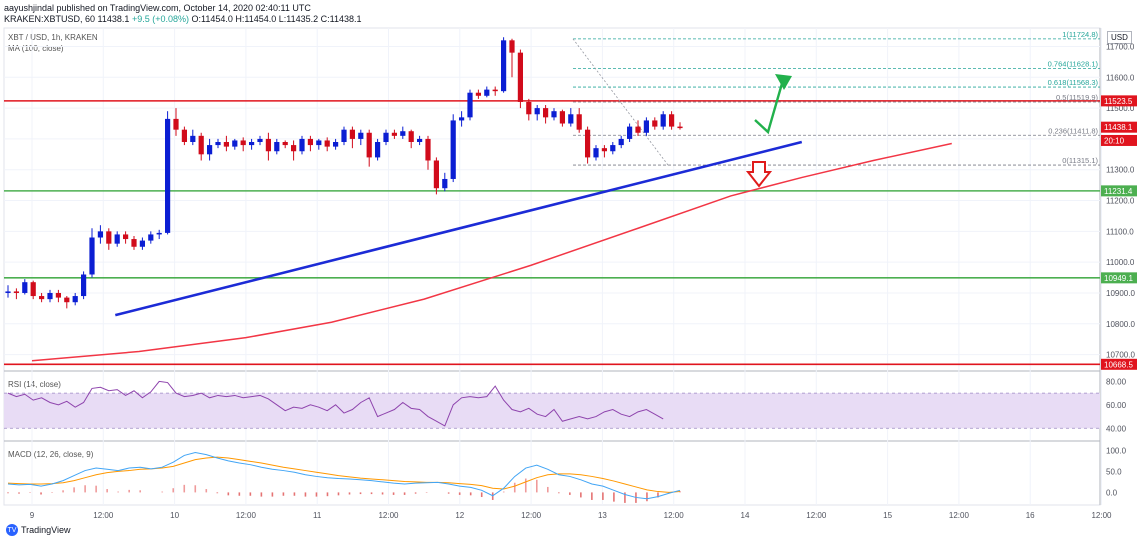  Describe the element at coordinates (36, 48) in the screenshot. I see `ma-legend: MA (100, close)` at that location.